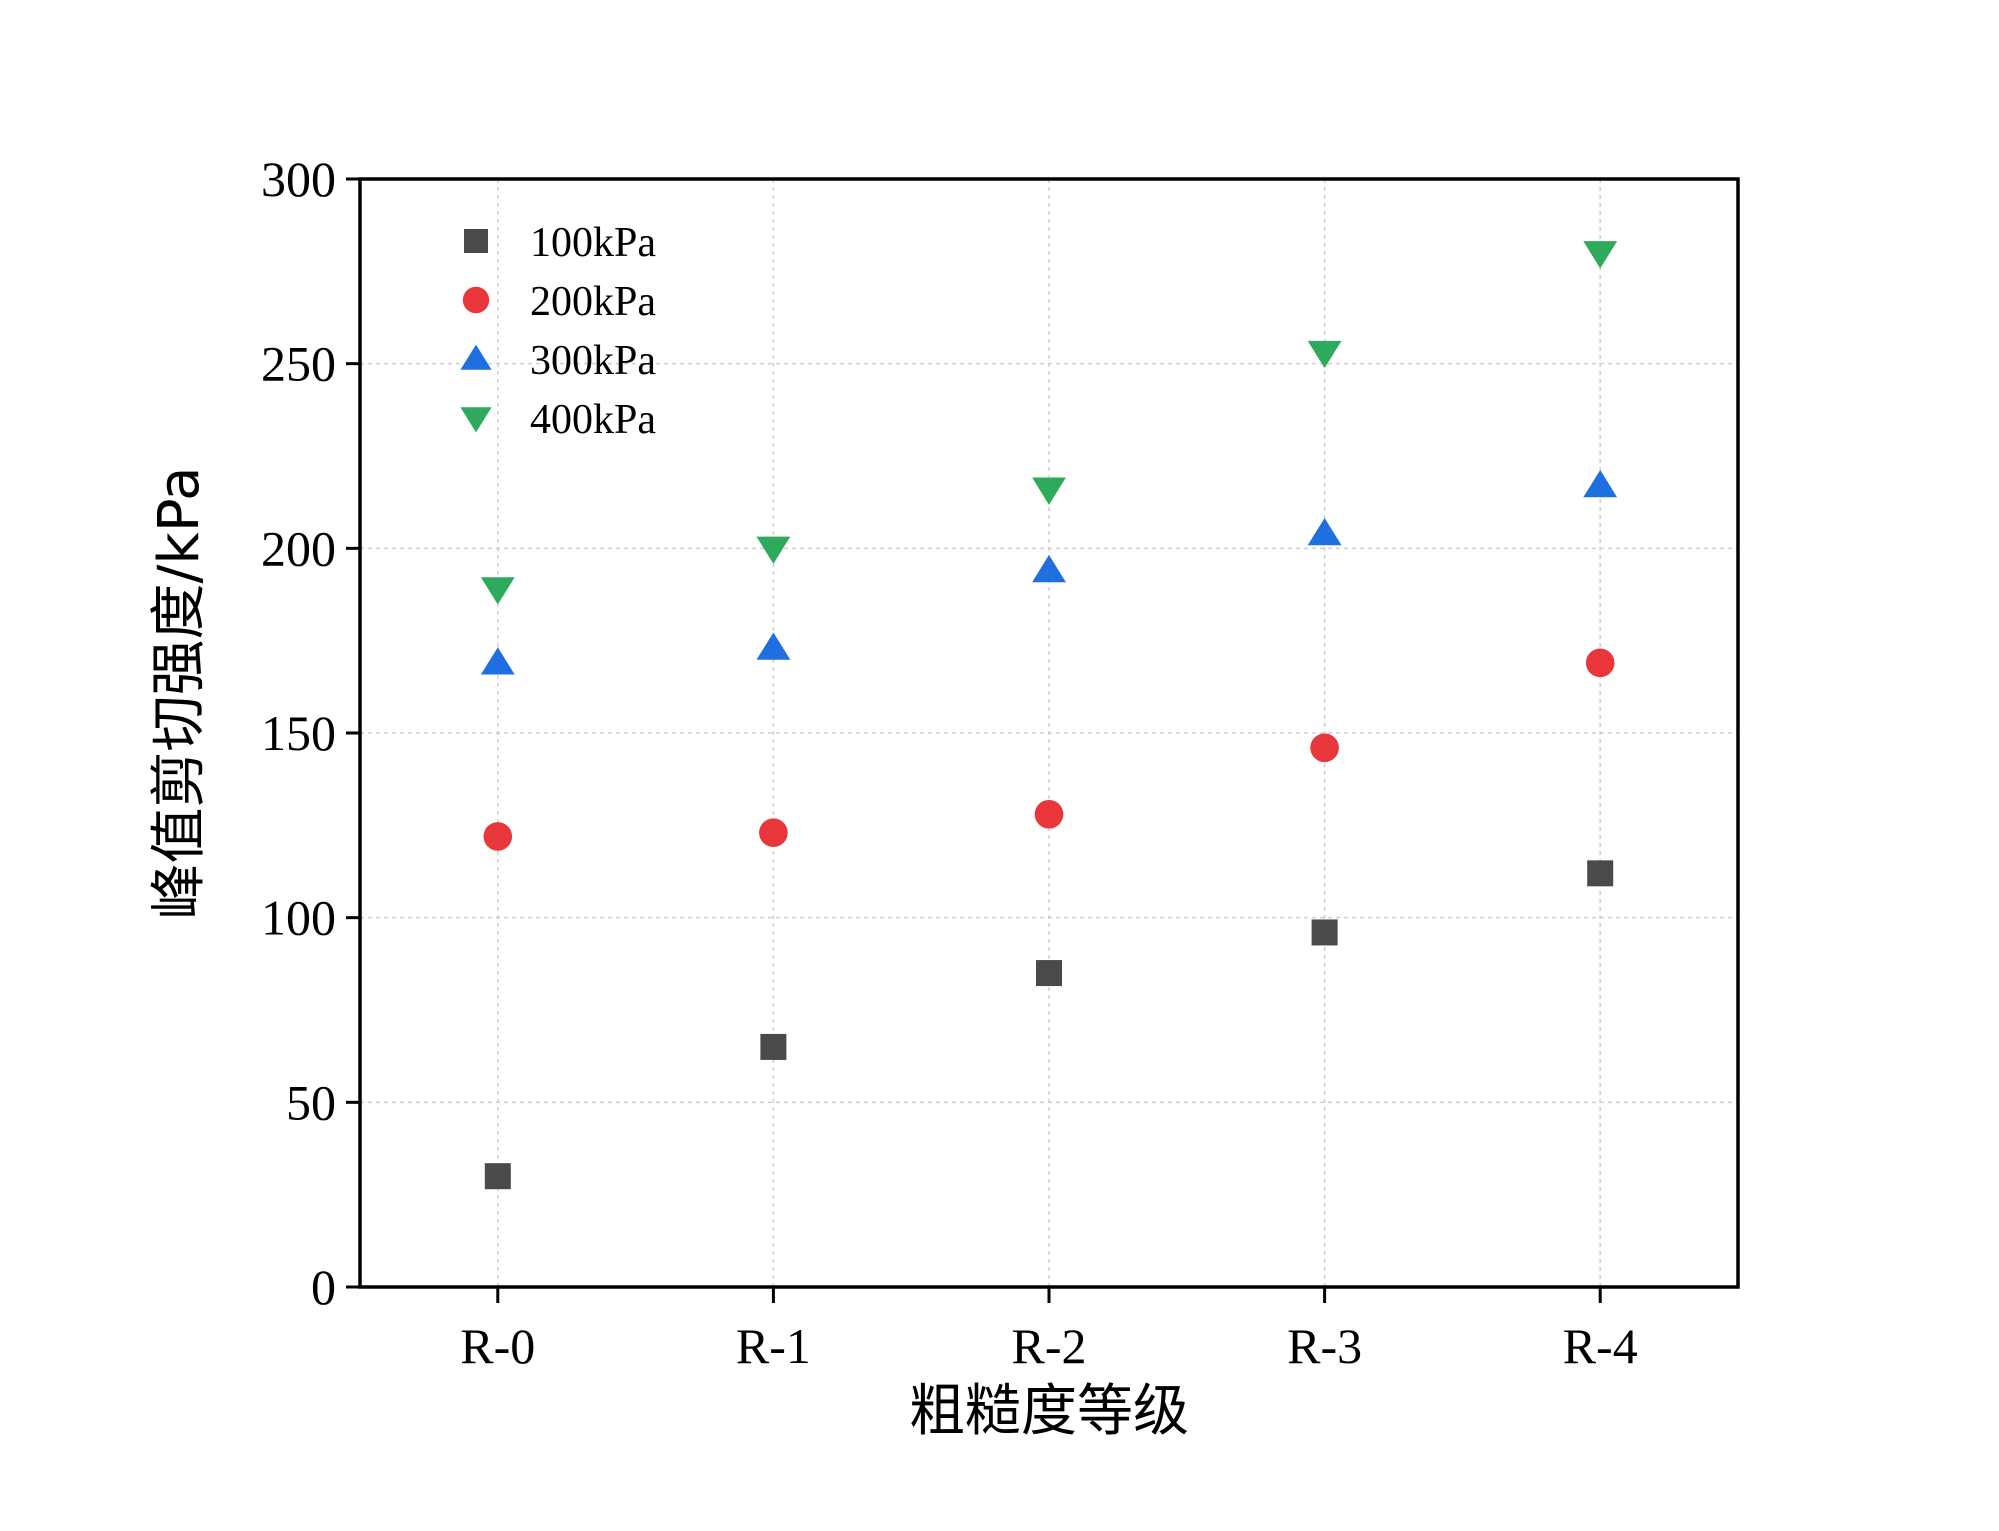  Describe the element at coordinates (179, 693) in the screenshot. I see `y-axis-title: 峰值剪切强度/kPa` at that location.